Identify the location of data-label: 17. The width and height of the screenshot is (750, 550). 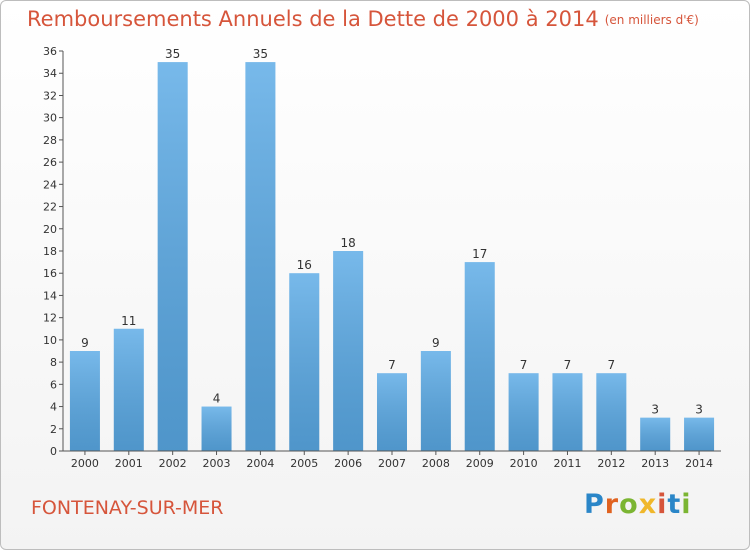
(479, 254).